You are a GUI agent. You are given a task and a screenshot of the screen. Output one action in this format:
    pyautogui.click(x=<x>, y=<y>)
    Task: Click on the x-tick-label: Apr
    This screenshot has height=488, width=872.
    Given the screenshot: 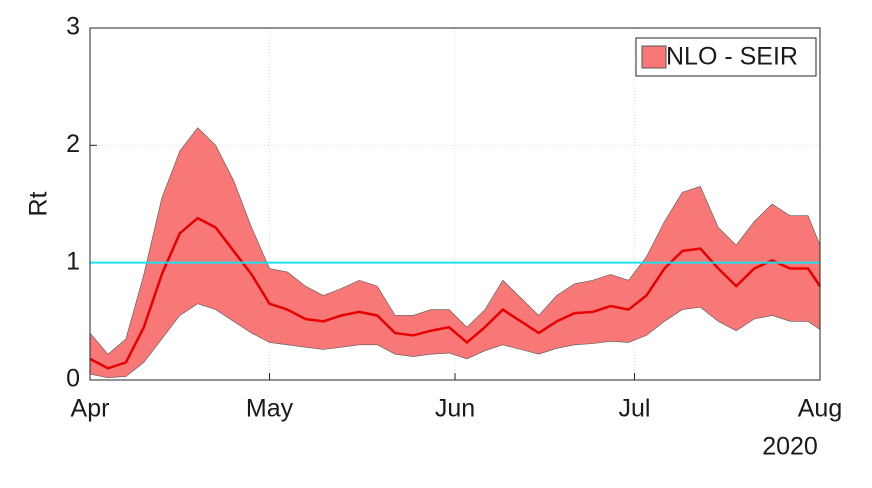 What is the action you would take?
    pyautogui.click(x=90, y=409)
    